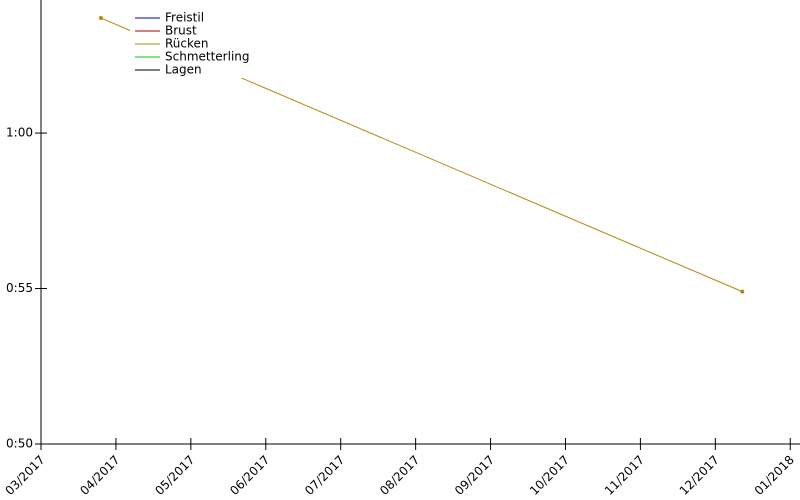 This screenshot has height=500, width=800. Describe the element at coordinates (187, 44) in the screenshot. I see `legend-label: Rücken` at that location.